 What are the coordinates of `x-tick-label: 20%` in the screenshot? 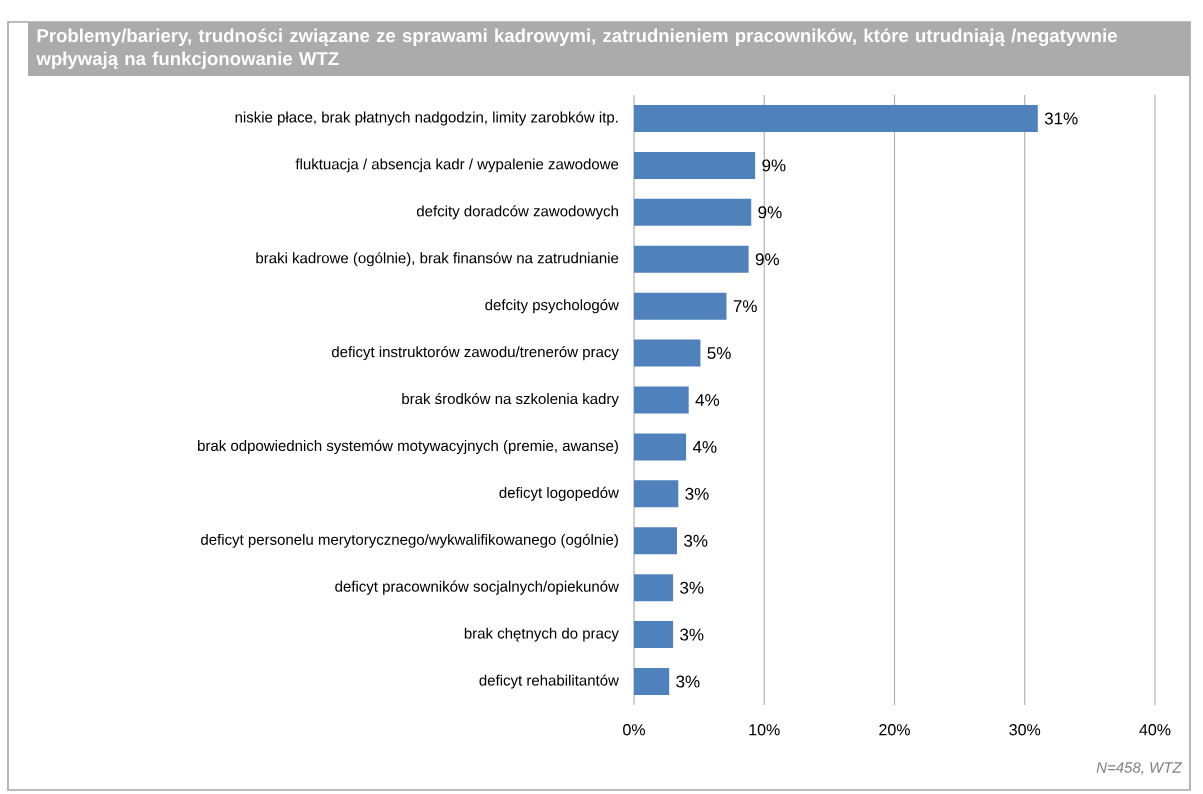 It's located at (894, 730).